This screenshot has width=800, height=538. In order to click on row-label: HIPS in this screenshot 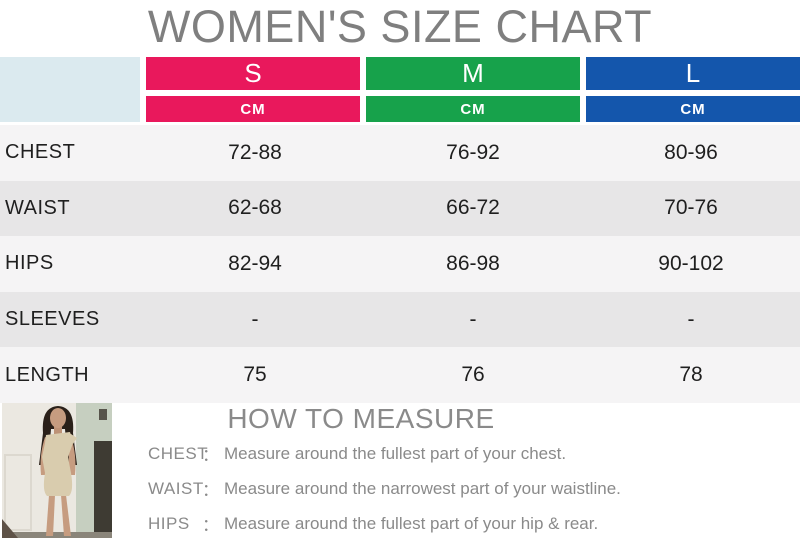, I will do `click(29, 263)`.